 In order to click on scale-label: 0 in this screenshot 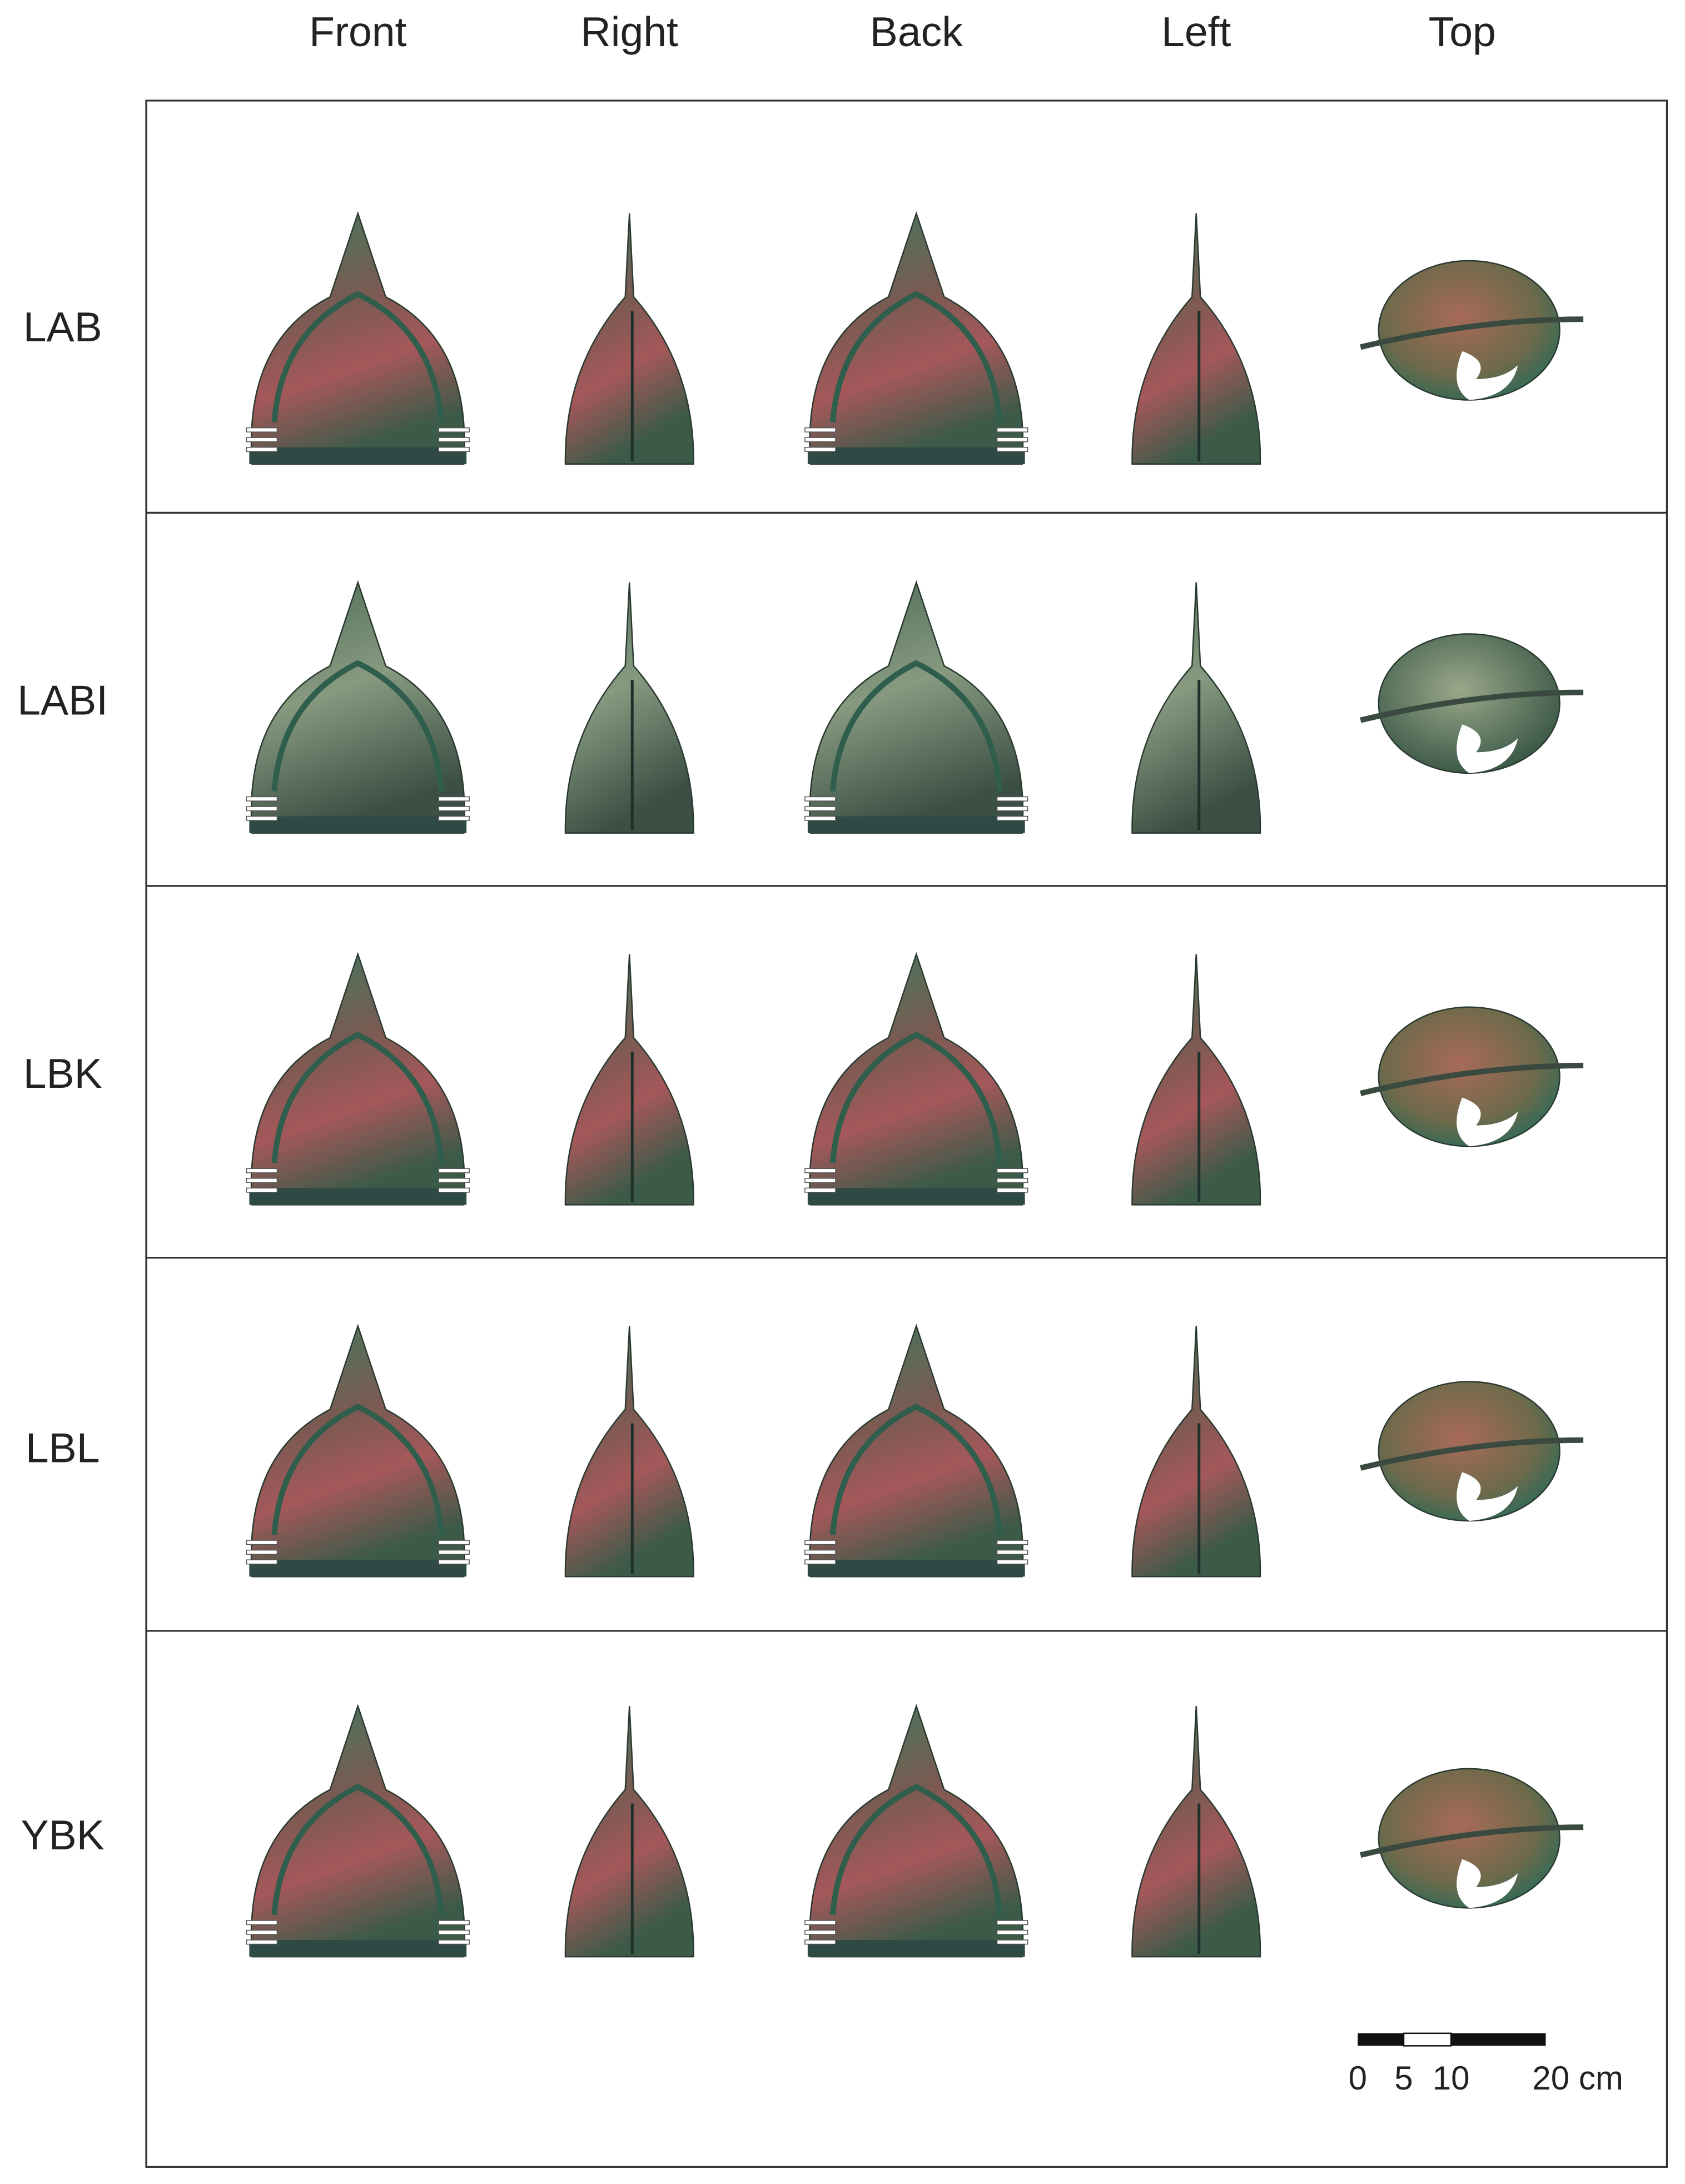, I will do `click(1358, 2078)`.